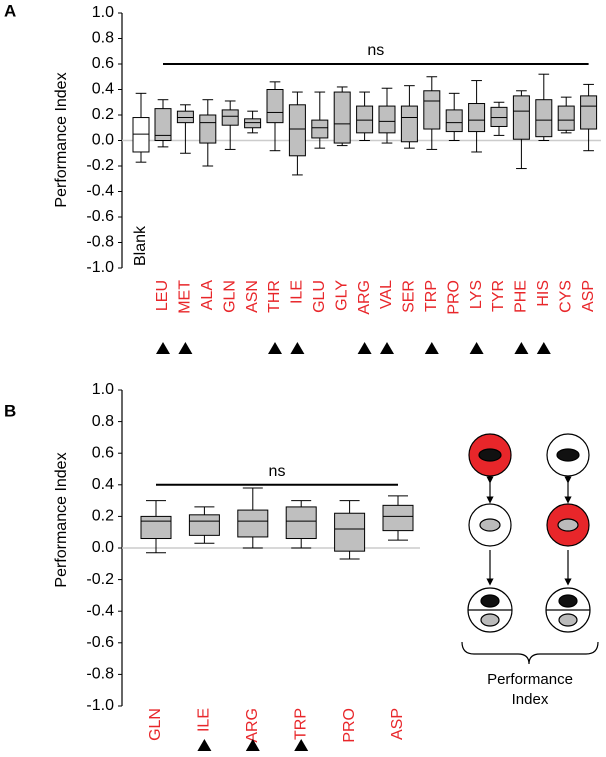  What do you see at coordinates (297, 292) in the screenshot?
I see `x-tick-label: ILE` at bounding box center [297, 292].